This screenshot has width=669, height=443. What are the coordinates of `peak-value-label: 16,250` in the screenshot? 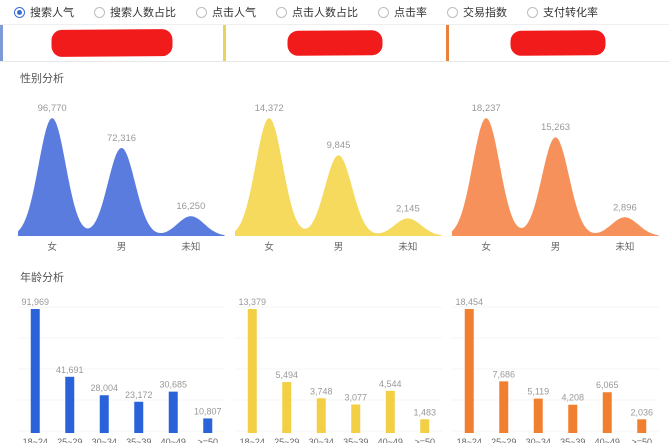 It's located at (190, 206).